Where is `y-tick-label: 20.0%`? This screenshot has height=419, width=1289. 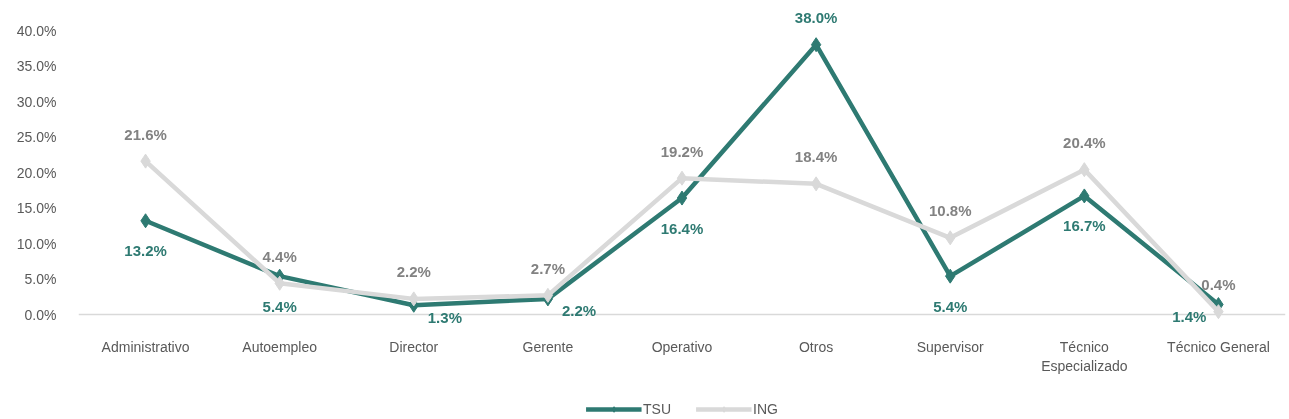
y-tick-label: 20.0% is located at coordinates (36, 172).